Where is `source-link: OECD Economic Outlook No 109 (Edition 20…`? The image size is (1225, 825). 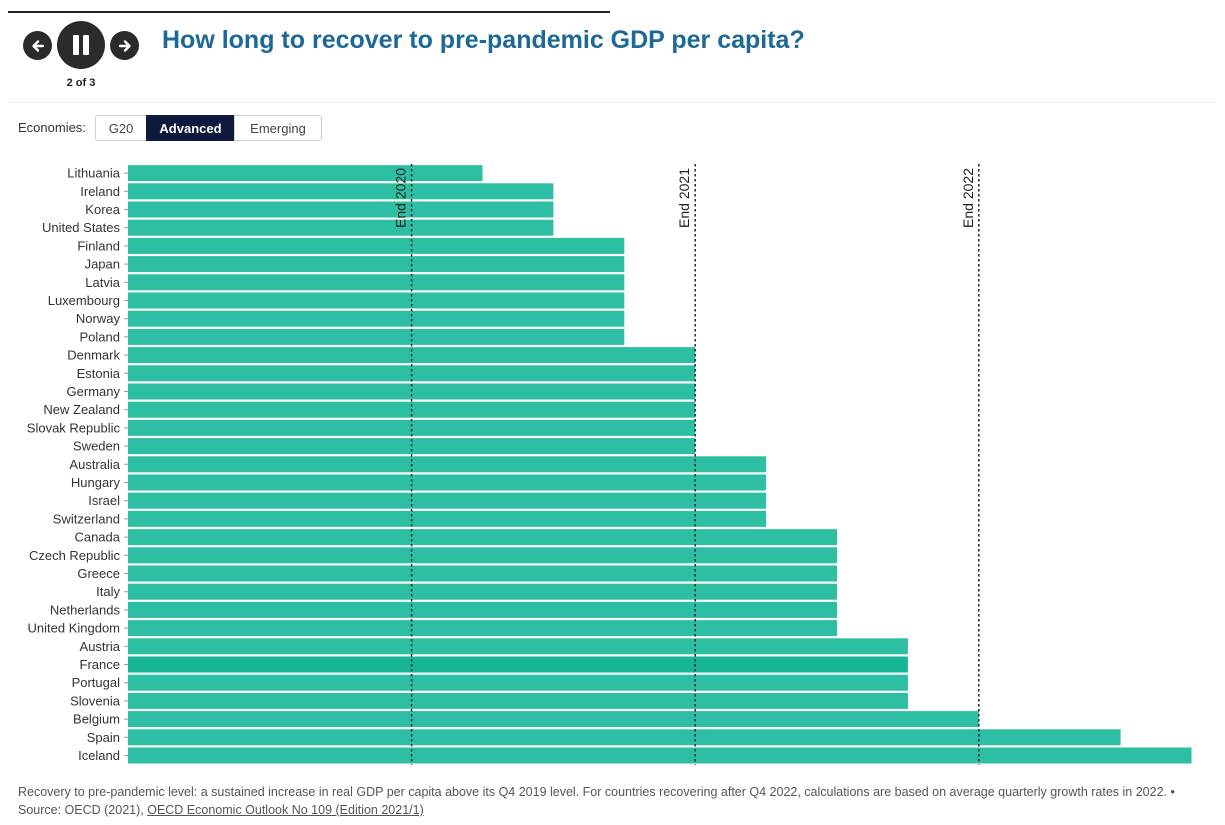 source-link: OECD Economic Outlook No 109 (Edition 20… is located at coordinates (285, 810).